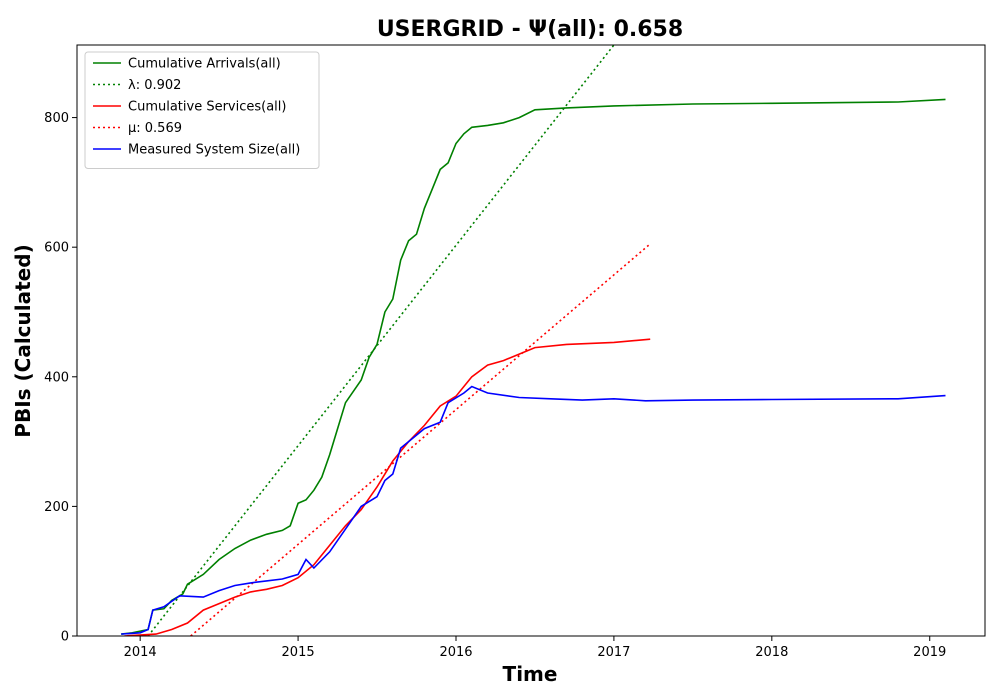 The height and width of the screenshot is (700, 1000). Describe the element at coordinates (771, 652) in the screenshot. I see `x-tick-label: 2018` at that location.